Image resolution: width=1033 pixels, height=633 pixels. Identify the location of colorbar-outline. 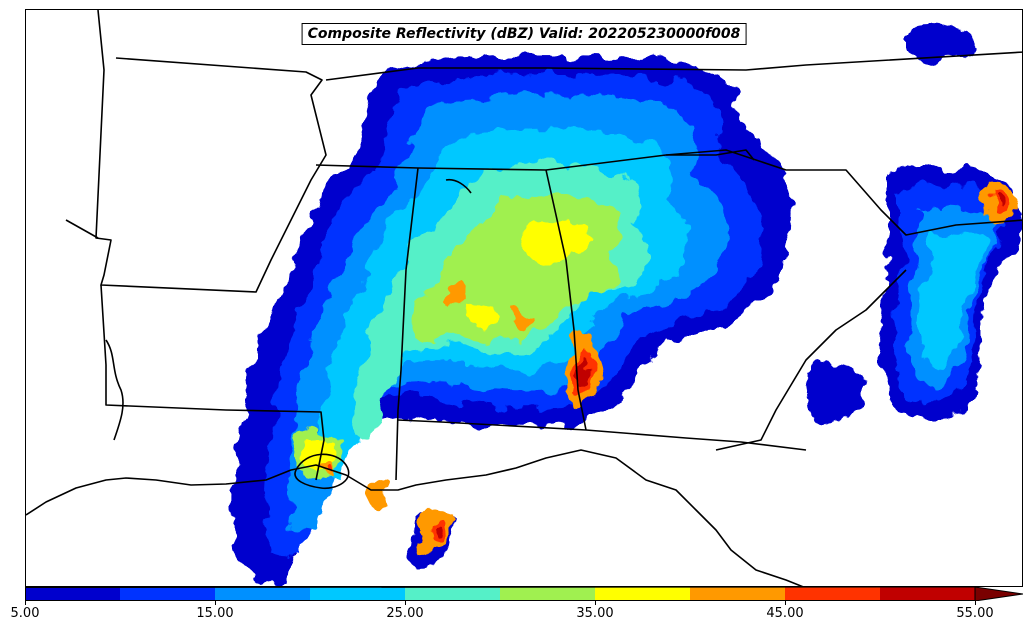
(500, 594).